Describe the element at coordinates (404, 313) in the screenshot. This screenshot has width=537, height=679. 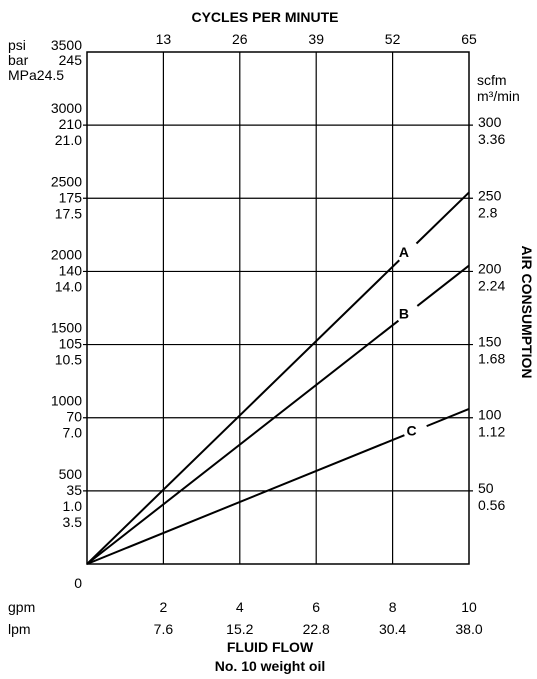
I see `series-label-b: B` at that location.